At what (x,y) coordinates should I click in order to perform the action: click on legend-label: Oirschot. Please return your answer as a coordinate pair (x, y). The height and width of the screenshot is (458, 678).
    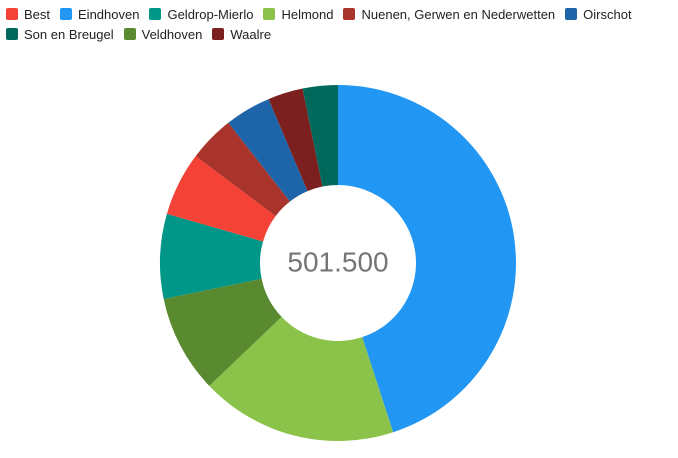
    Looking at the image, I should click on (607, 14).